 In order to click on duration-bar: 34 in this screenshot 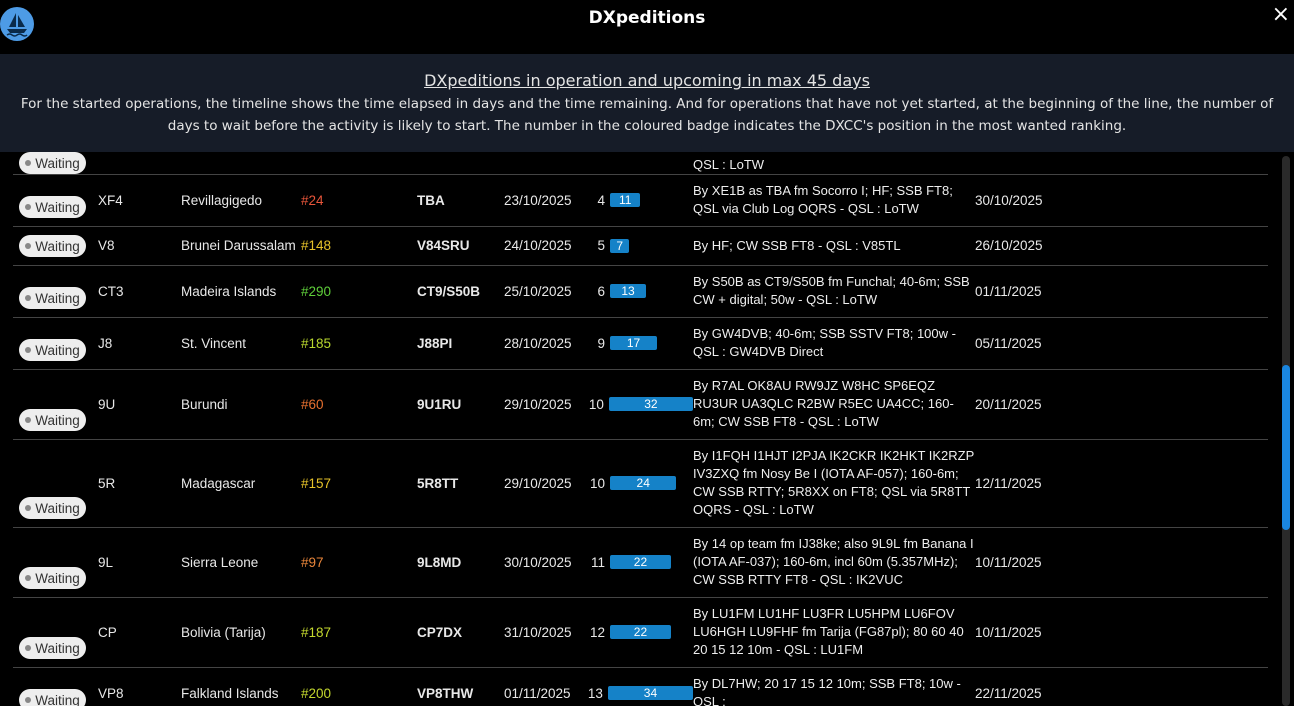, I will do `click(650, 693)`.